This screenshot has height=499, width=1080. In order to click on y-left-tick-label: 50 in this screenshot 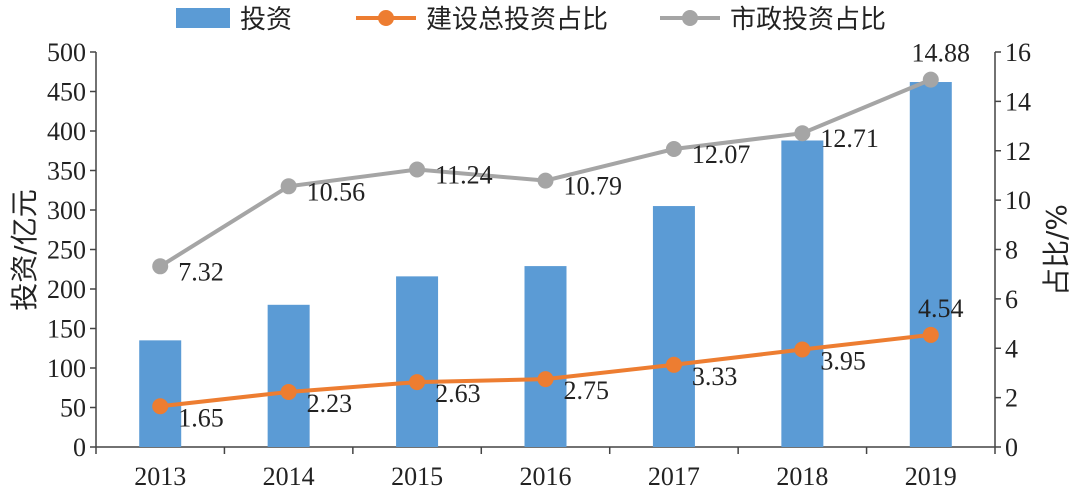, I will do `click(73, 408)`.